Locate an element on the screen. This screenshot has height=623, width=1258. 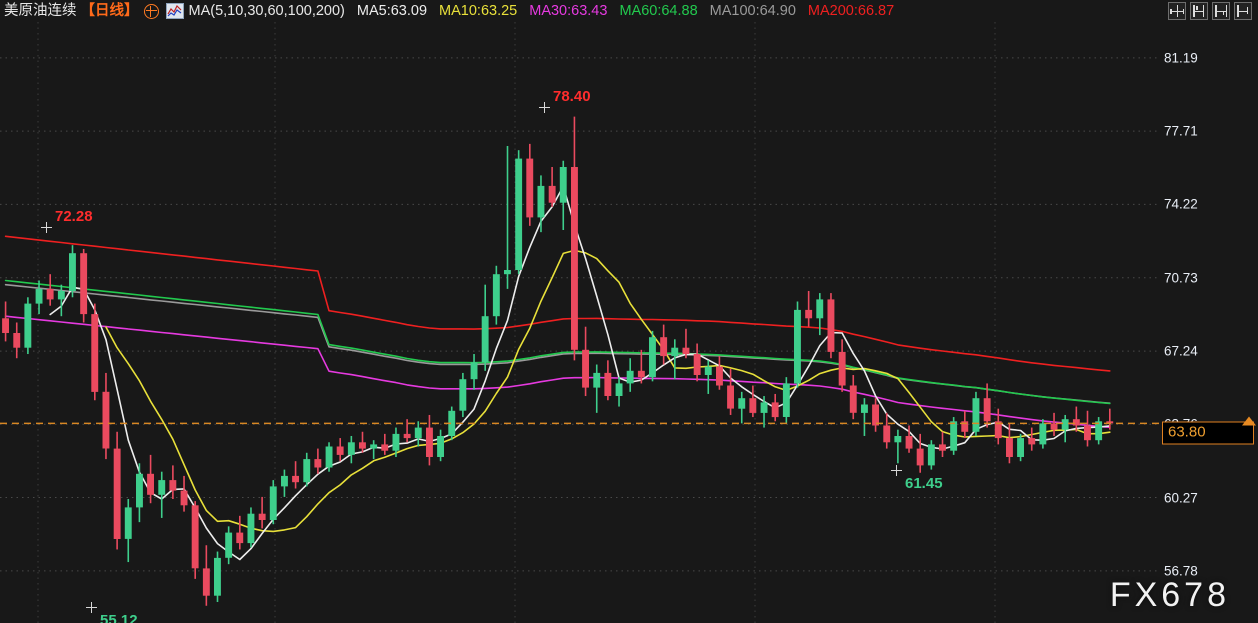
annotation-high-0: 72.28 is located at coordinates (74, 216).